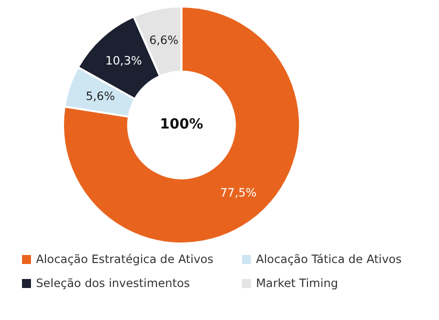  I want to click on text: 100%, so click(182, 124).